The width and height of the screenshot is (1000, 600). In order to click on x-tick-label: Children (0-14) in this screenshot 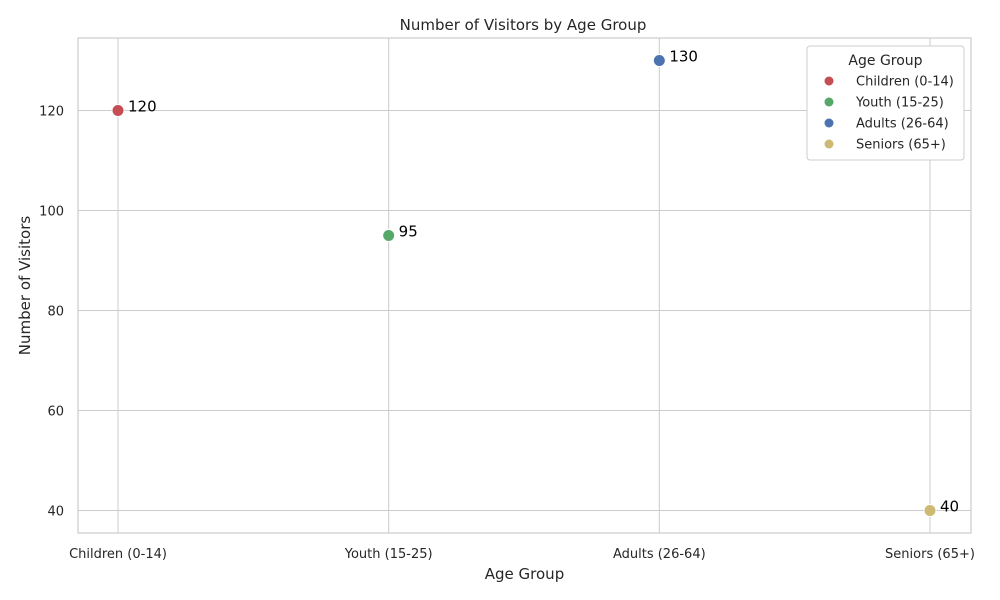, I will do `click(118, 554)`.